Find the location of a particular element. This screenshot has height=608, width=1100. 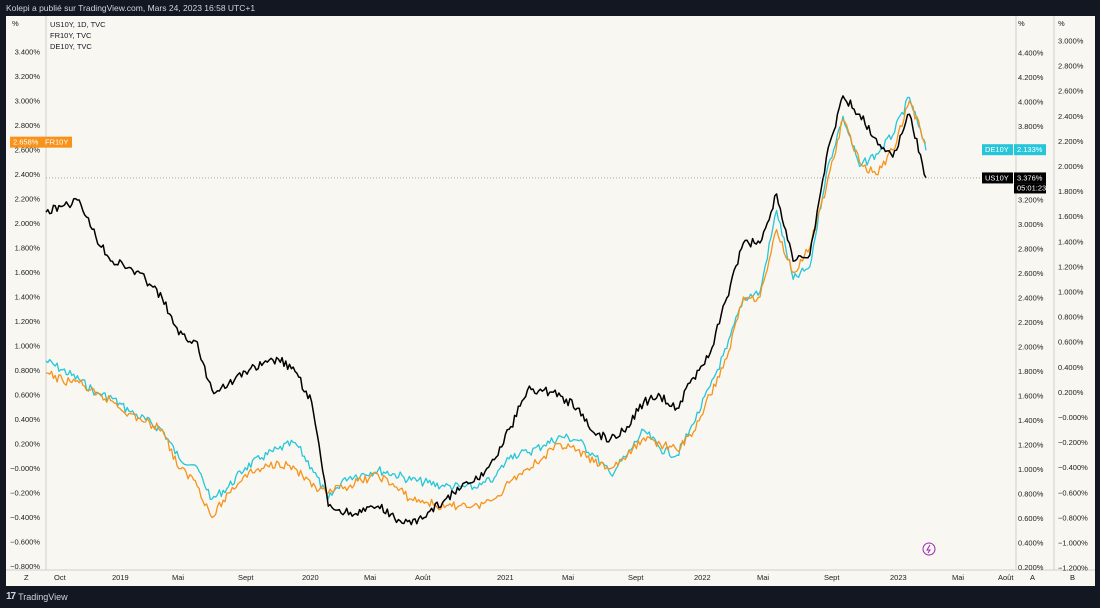

legend-us10y: US10Y, 1D, TVC is located at coordinates (78, 24).